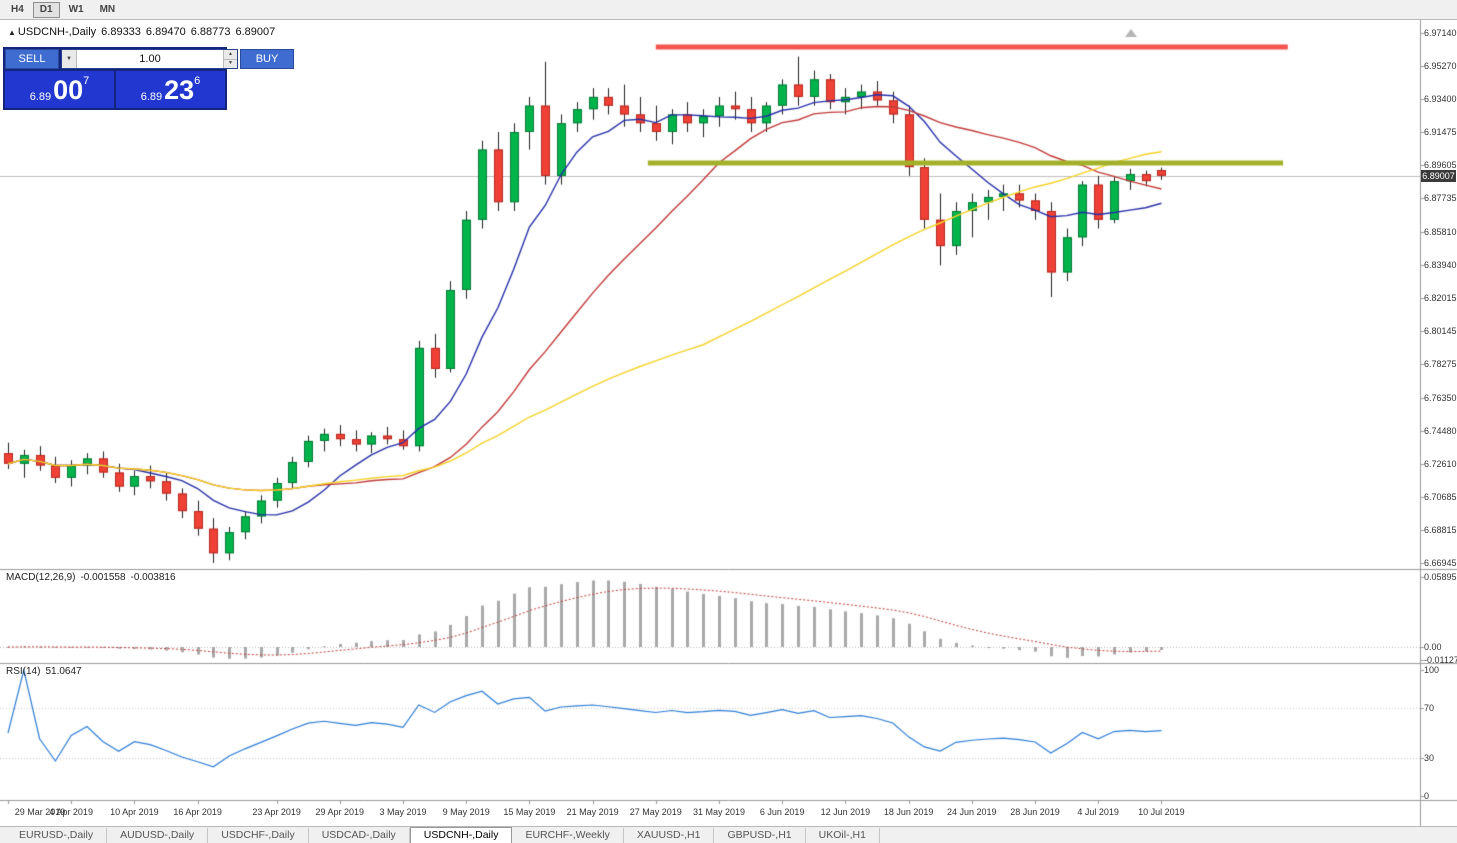  What do you see at coordinates (12, 32) in the screenshot?
I see `symbol-marker-icon: ▲` at bounding box center [12, 32].